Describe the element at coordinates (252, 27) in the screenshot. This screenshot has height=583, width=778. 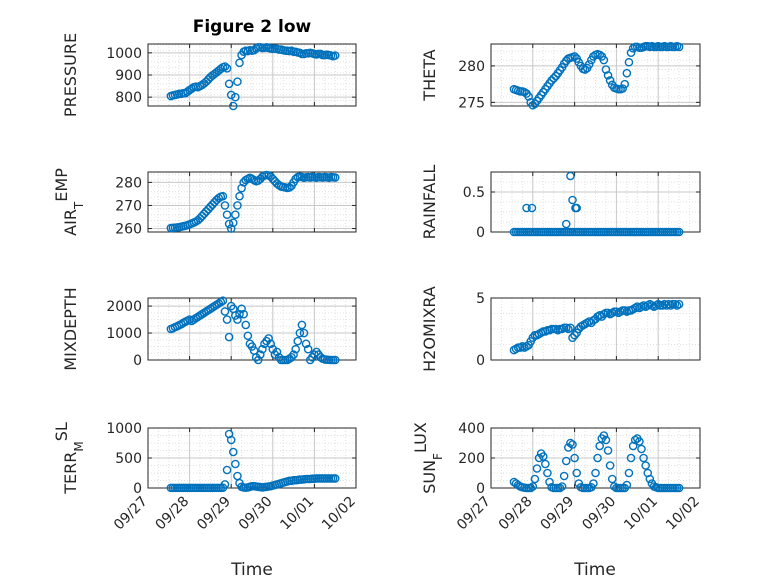
I see `figure-title: Figure 2 low` at that location.